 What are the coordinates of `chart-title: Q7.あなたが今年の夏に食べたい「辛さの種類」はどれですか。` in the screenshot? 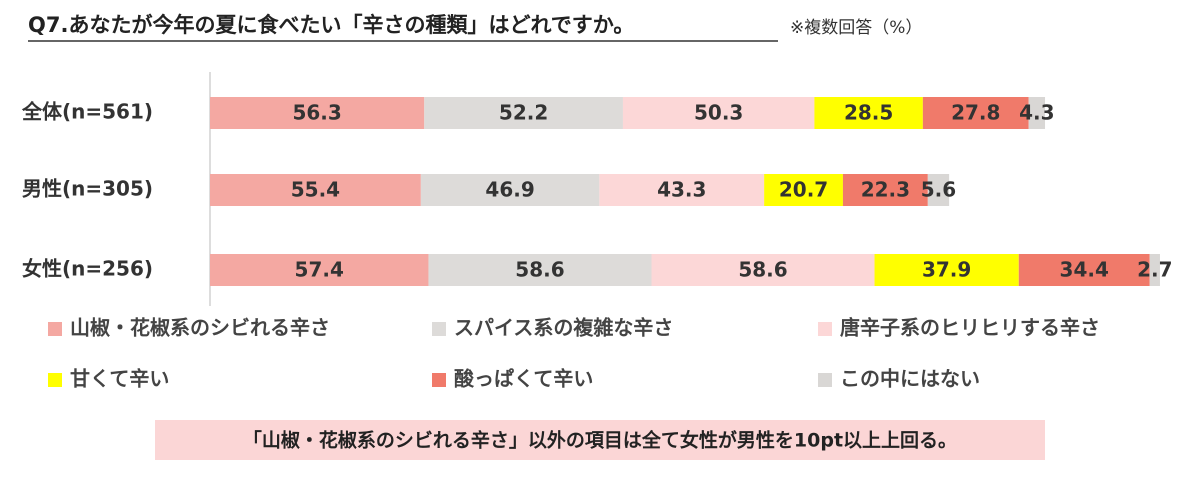 It's located at (331, 25).